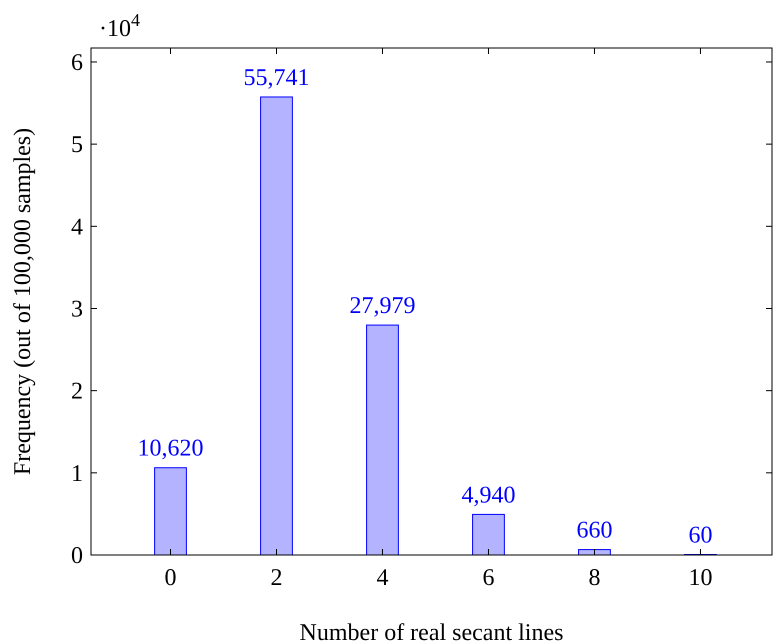  I want to click on text: ·10$^{4}$, so click(119, 26).